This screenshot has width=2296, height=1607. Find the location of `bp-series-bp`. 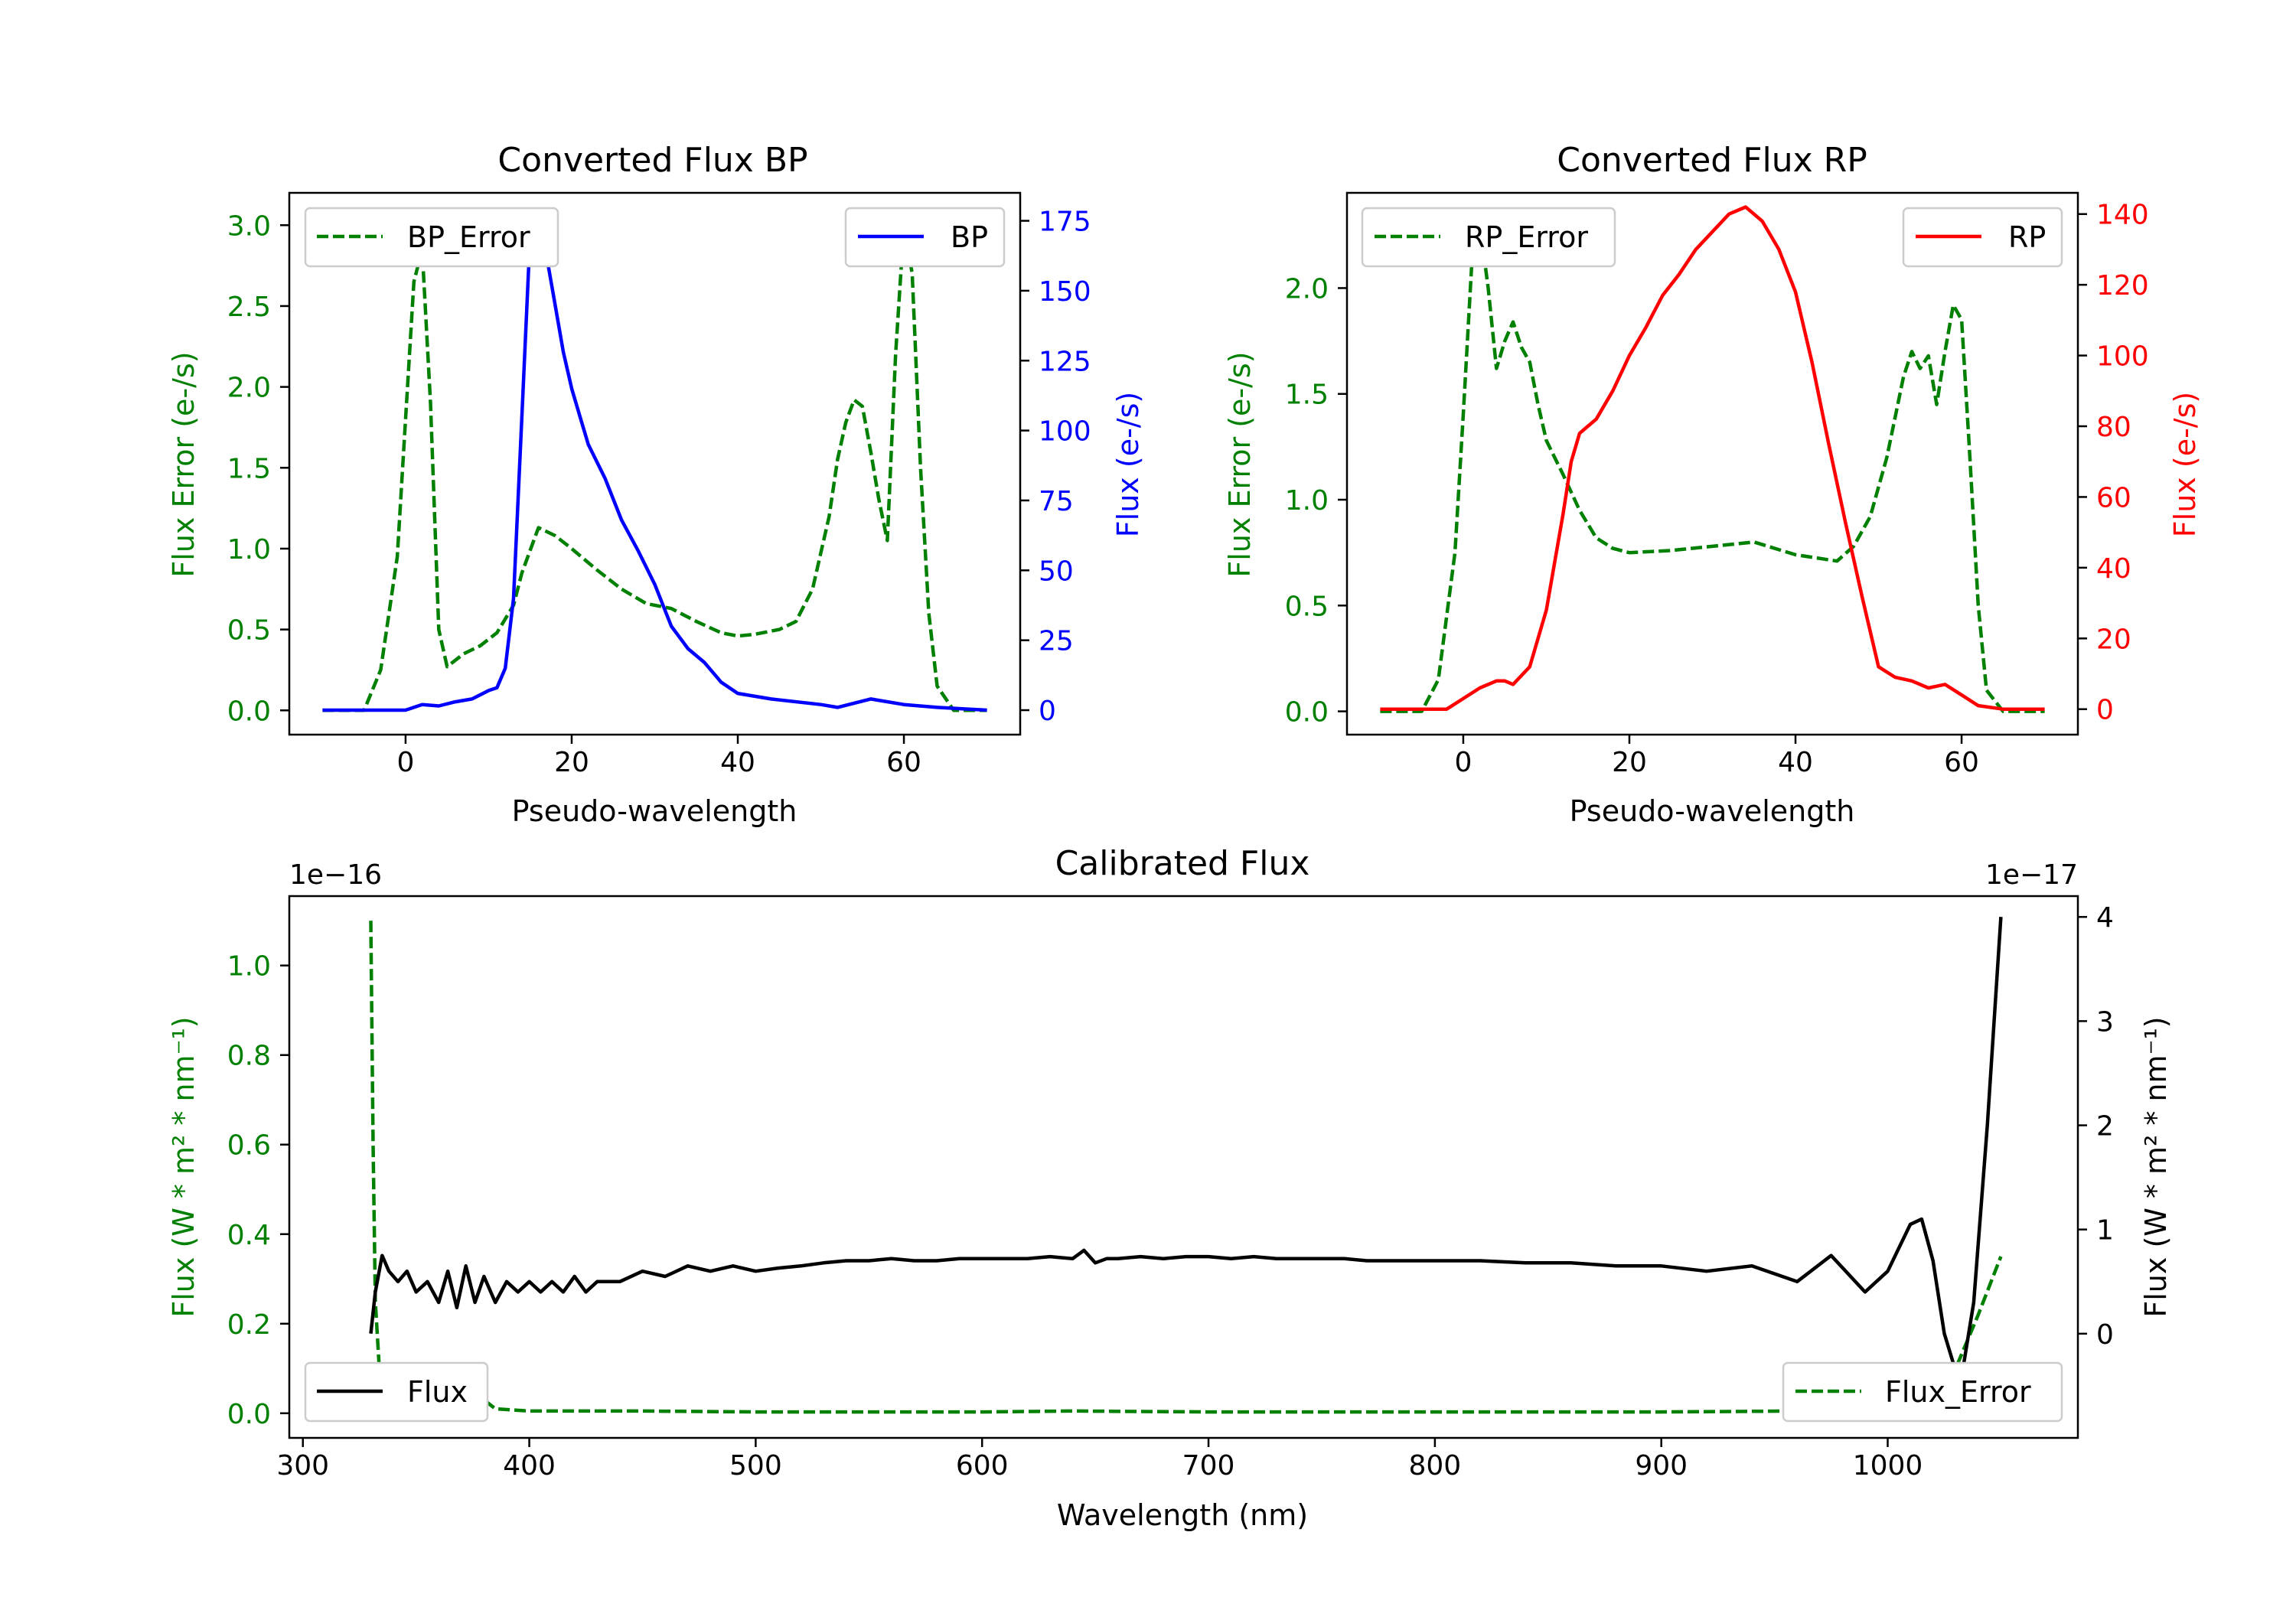

bp-series-bp is located at coordinates (654, 469).